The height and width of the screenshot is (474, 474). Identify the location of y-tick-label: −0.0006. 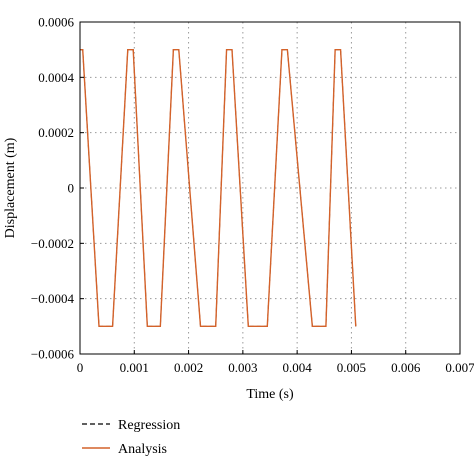
(53, 354).